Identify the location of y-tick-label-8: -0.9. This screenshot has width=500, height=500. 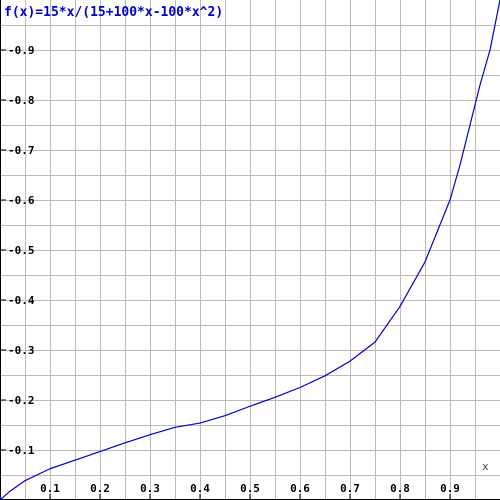
(21, 50).